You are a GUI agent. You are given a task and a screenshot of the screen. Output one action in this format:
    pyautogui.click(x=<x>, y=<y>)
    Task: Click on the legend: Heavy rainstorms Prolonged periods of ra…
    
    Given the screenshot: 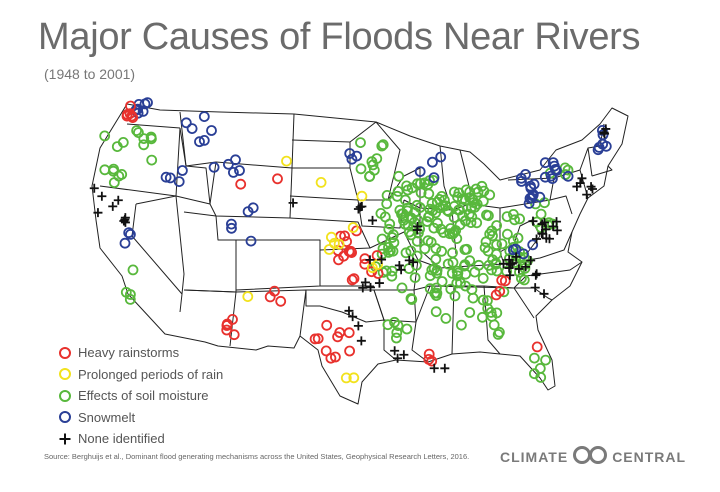 What is the action you would take?
    pyautogui.click(x=140, y=396)
    